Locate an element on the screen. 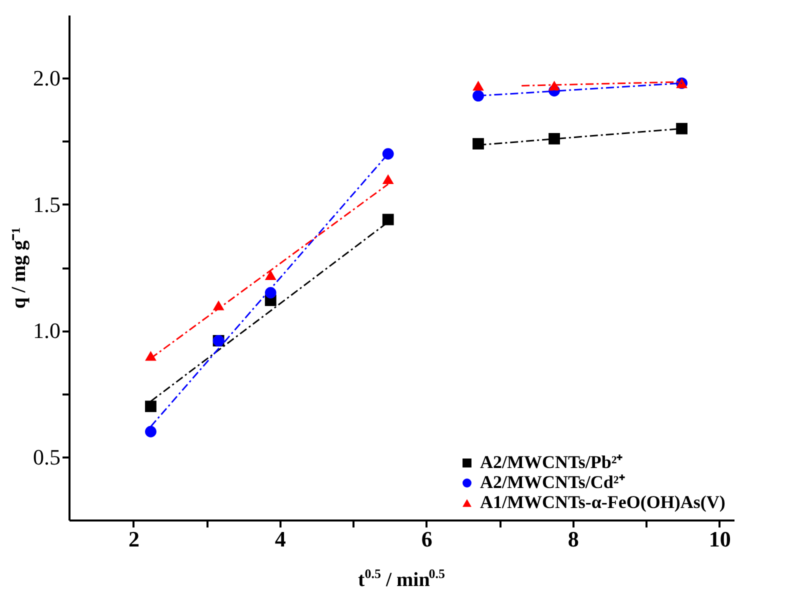  x-tick-label: 6 is located at coordinates (426, 539).